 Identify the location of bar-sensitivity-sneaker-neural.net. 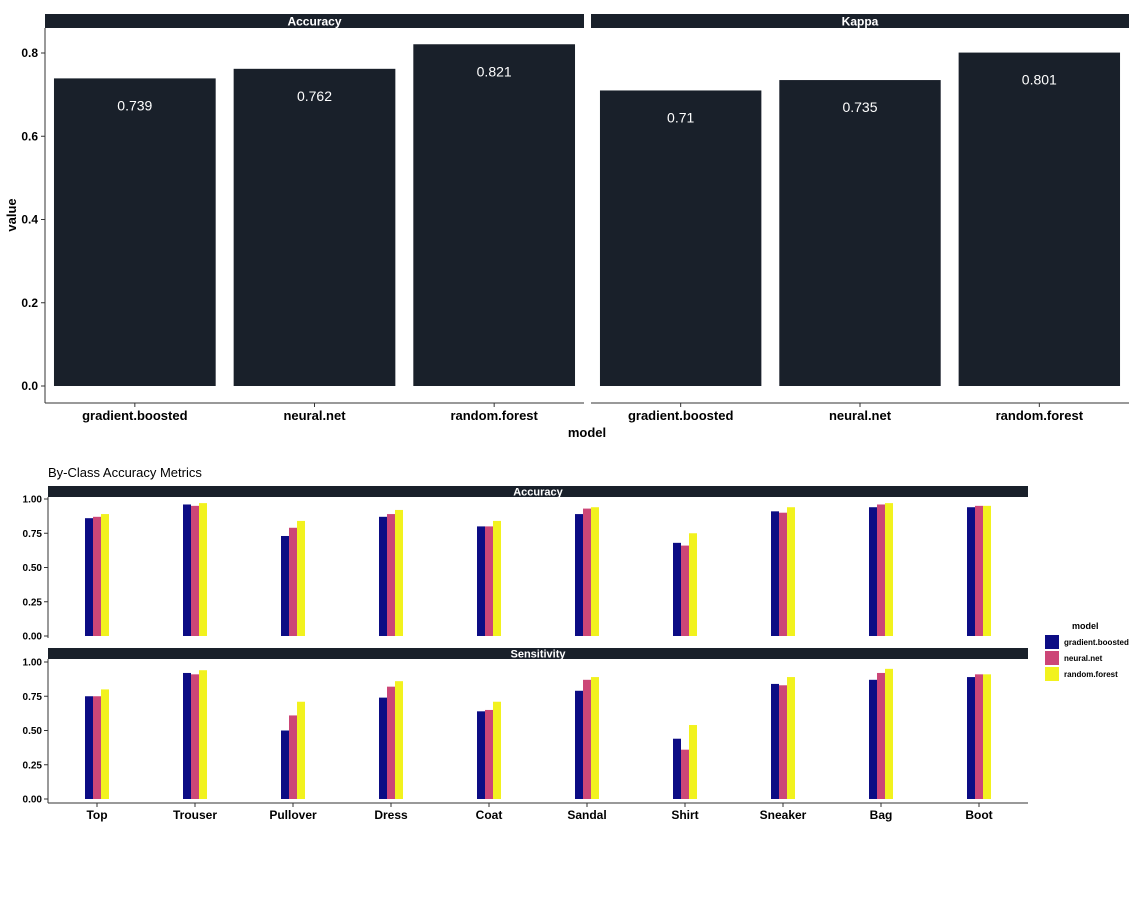
(783, 742).